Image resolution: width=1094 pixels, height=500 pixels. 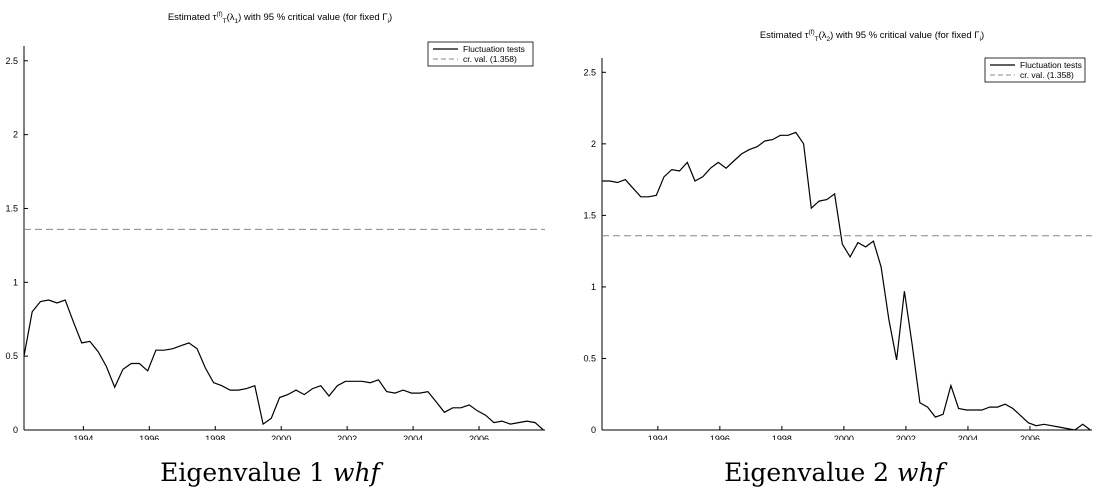 I want to click on caption-eigenvalue-2: Eigenvalue 2 whf, so click(x=834, y=472).